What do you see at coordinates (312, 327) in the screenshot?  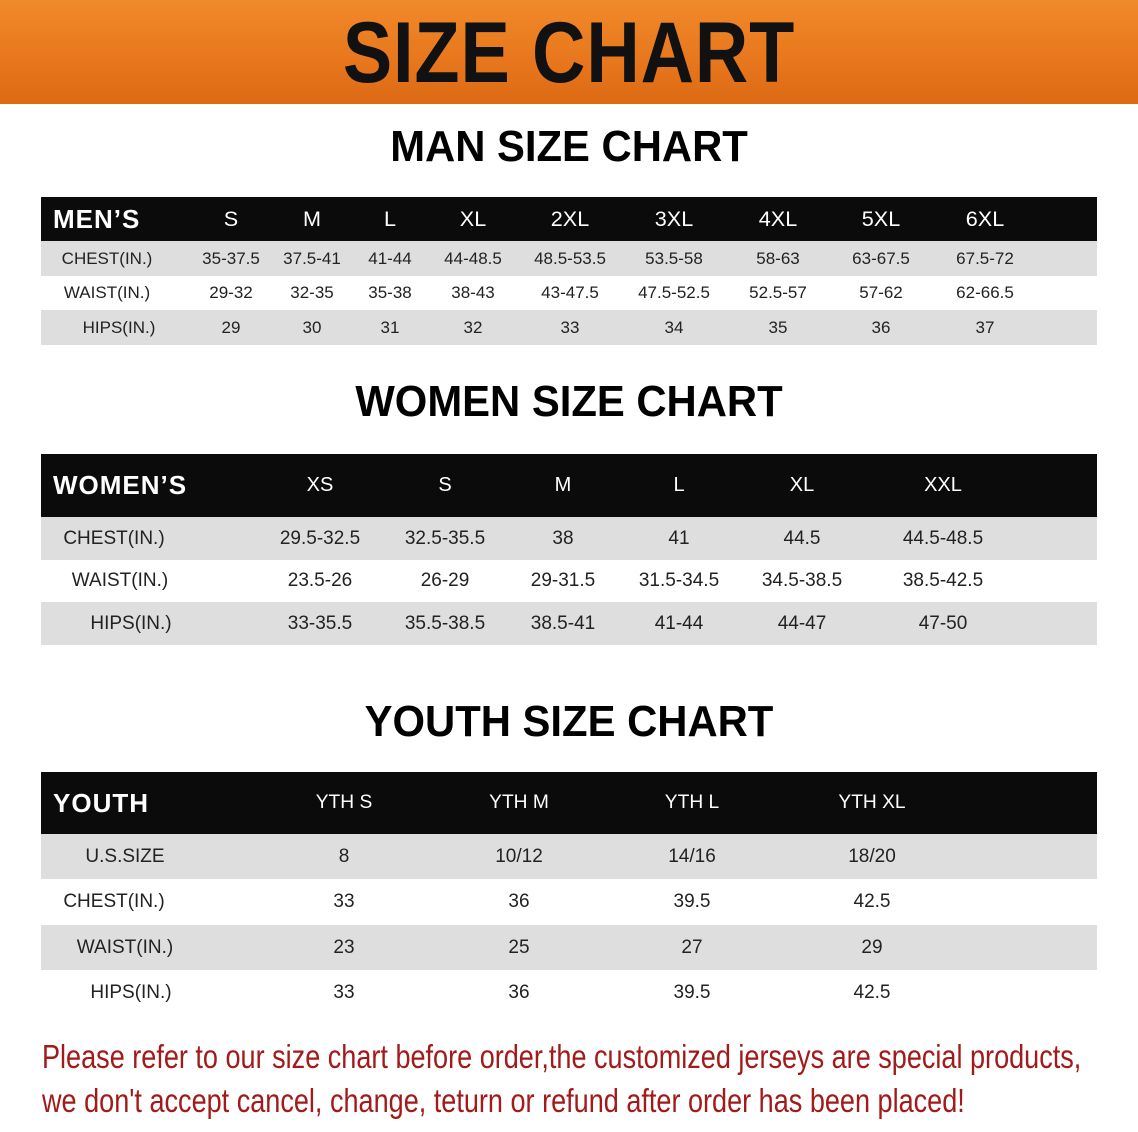 I see `men-value-cell: 30` at bounding box center [312, 327].